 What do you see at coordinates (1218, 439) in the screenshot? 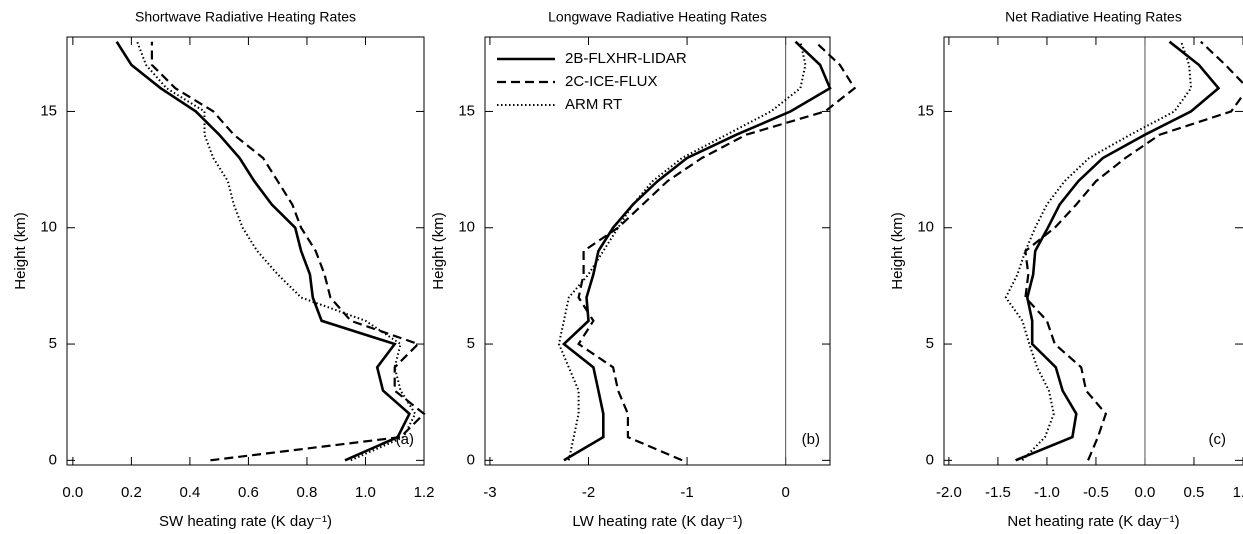
I see `panel-label: (c)` at bounding box center [1218, 439].